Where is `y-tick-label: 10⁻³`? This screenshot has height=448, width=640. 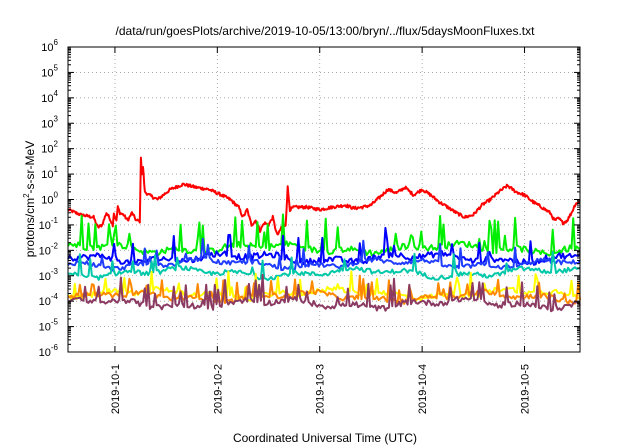 y-tick-label: 10⁻³ is located at coordinates (49, 275).